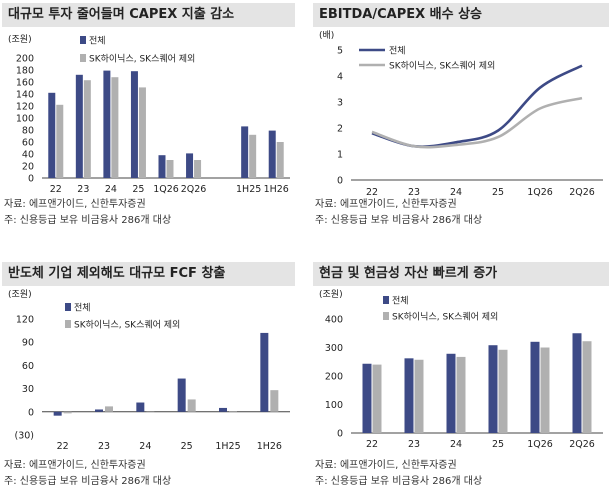  Describe the element at coordinates (148, 15) in the screenshot. I see `panel-title: 대규모 투자 줄어들며 CAPEX 지출 감소` at that location.